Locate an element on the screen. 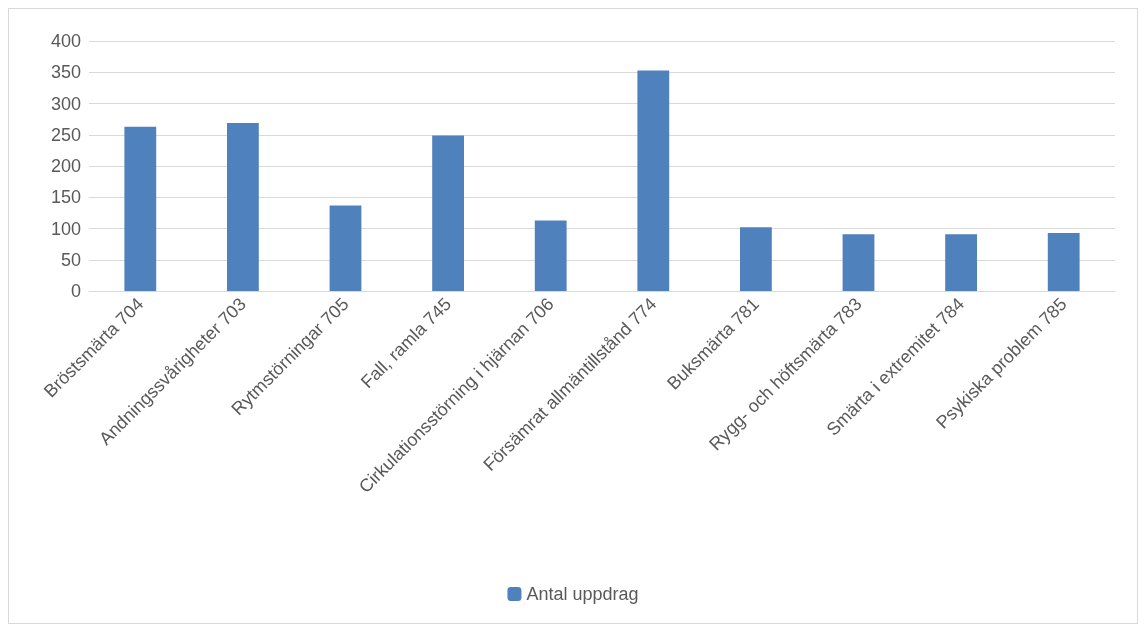  y-tick-label: 350 is located at coordinates (65, 72).